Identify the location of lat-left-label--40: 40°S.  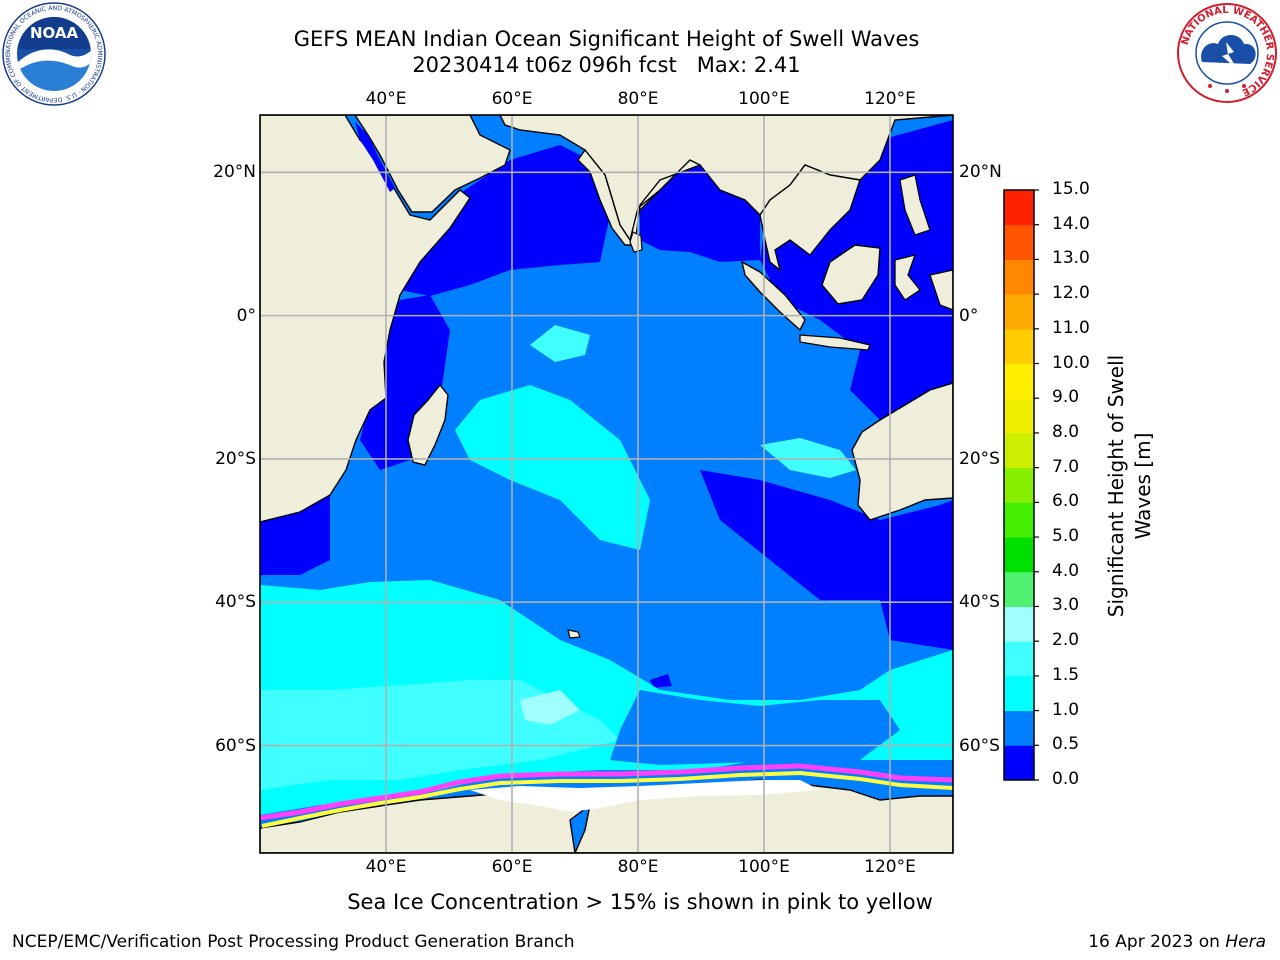
(235, 602).